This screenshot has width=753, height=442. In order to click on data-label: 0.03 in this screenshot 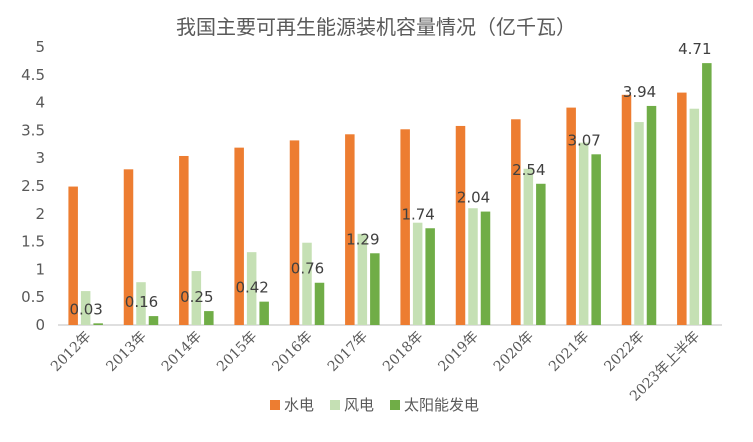, I will do `click(85, 309)`.